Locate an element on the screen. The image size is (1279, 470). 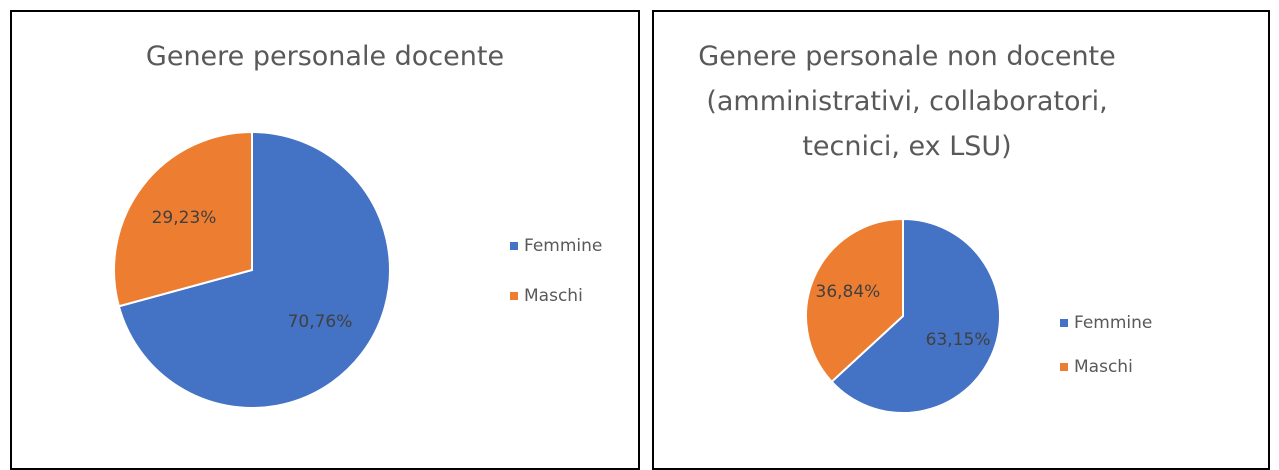
data-label: 29,23% is located at coordinates (184, 218).